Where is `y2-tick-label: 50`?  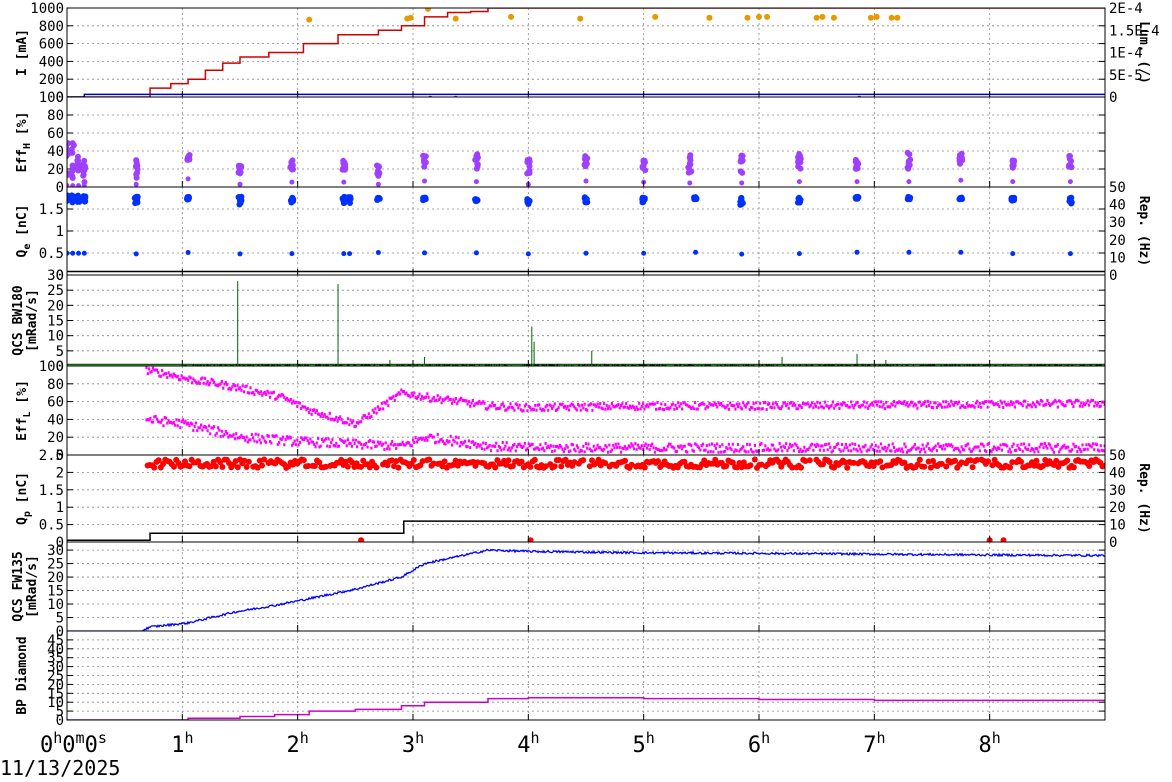 y2-tick-label: 50 is located at coordinates (1117, 456).